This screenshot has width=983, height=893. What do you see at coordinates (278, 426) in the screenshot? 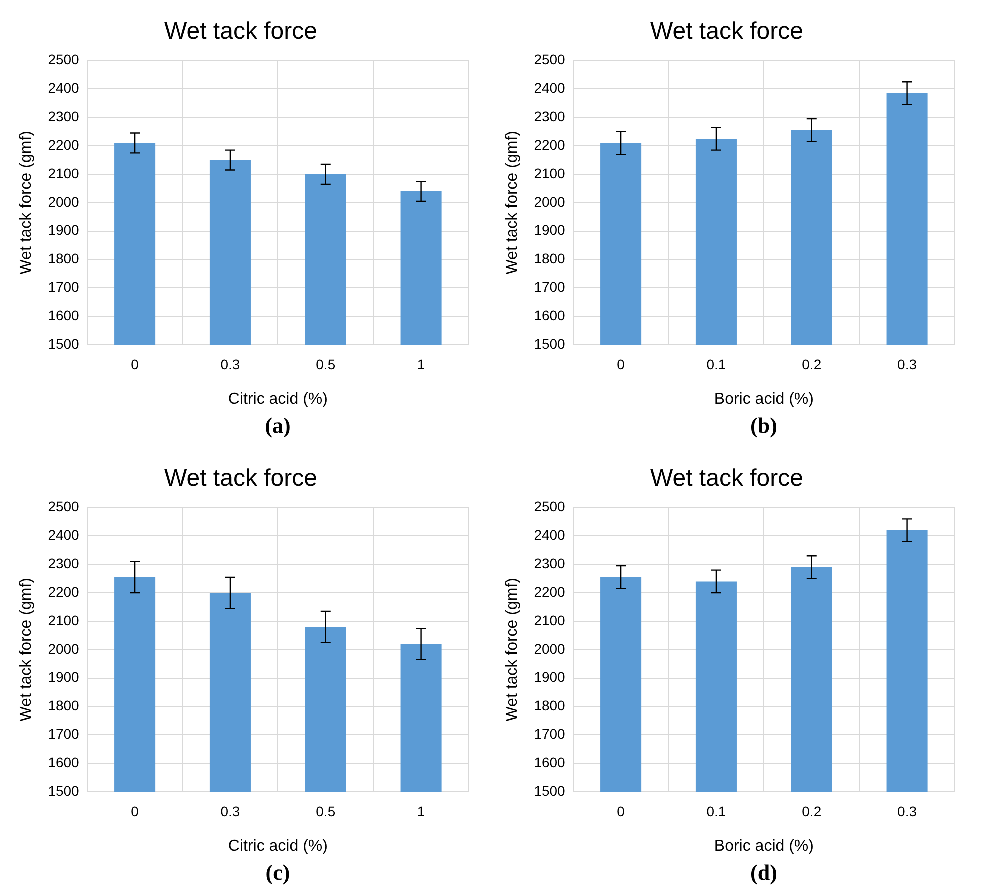
I see `text: (a)` at bounding box center [278, 426].